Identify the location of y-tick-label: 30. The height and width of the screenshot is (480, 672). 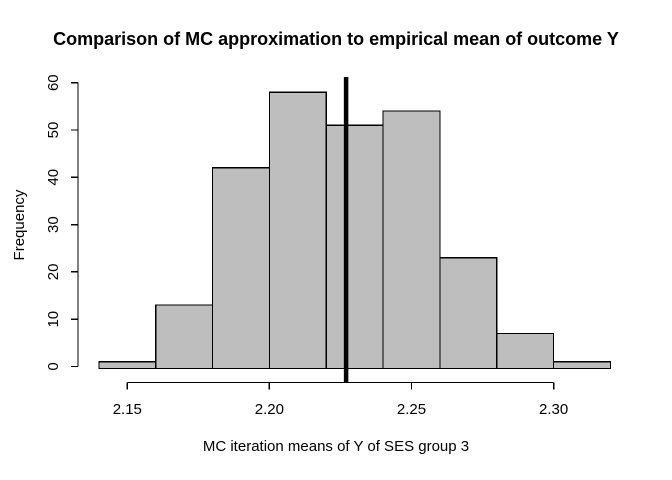
(53, 224).